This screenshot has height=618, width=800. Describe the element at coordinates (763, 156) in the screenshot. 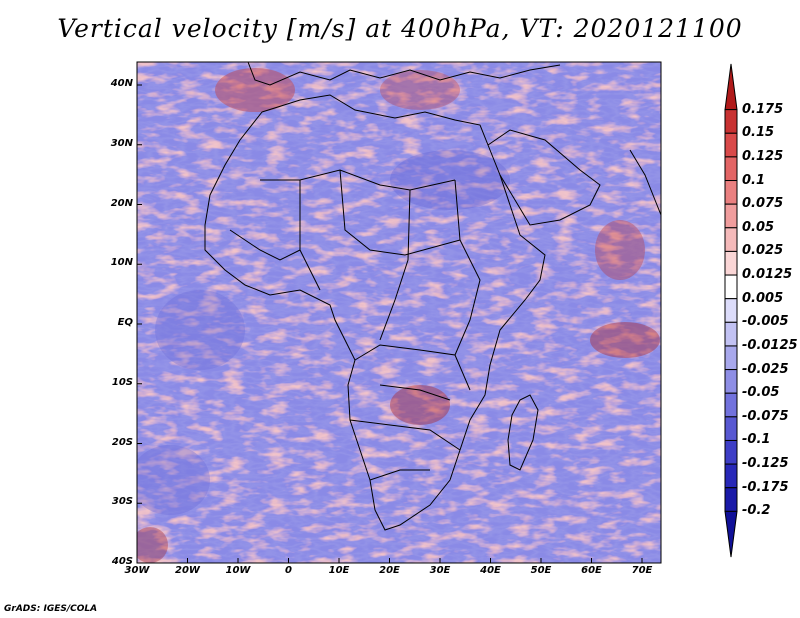

I see `colorbar-label: 0.125` at that location.